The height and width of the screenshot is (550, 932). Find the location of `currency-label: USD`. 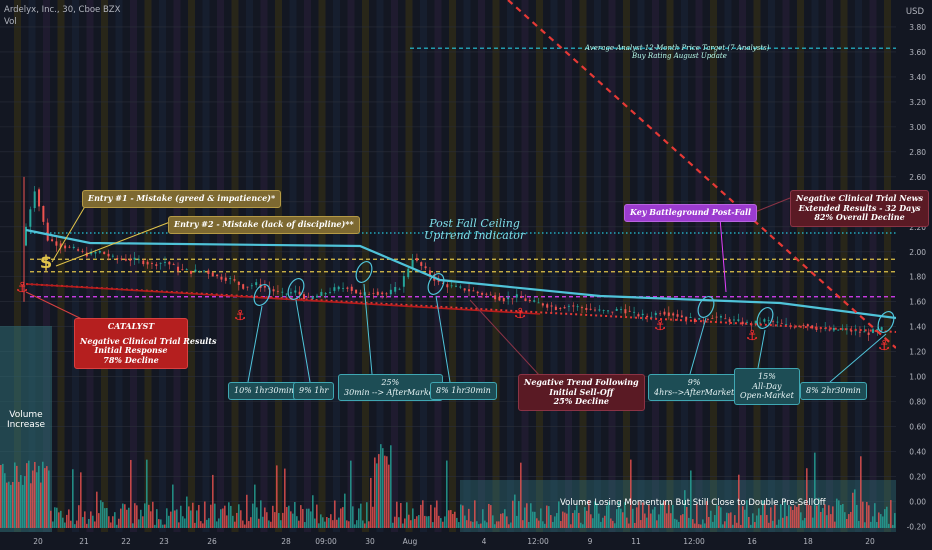

currency-label: USD is located at coordinates (914, 12).